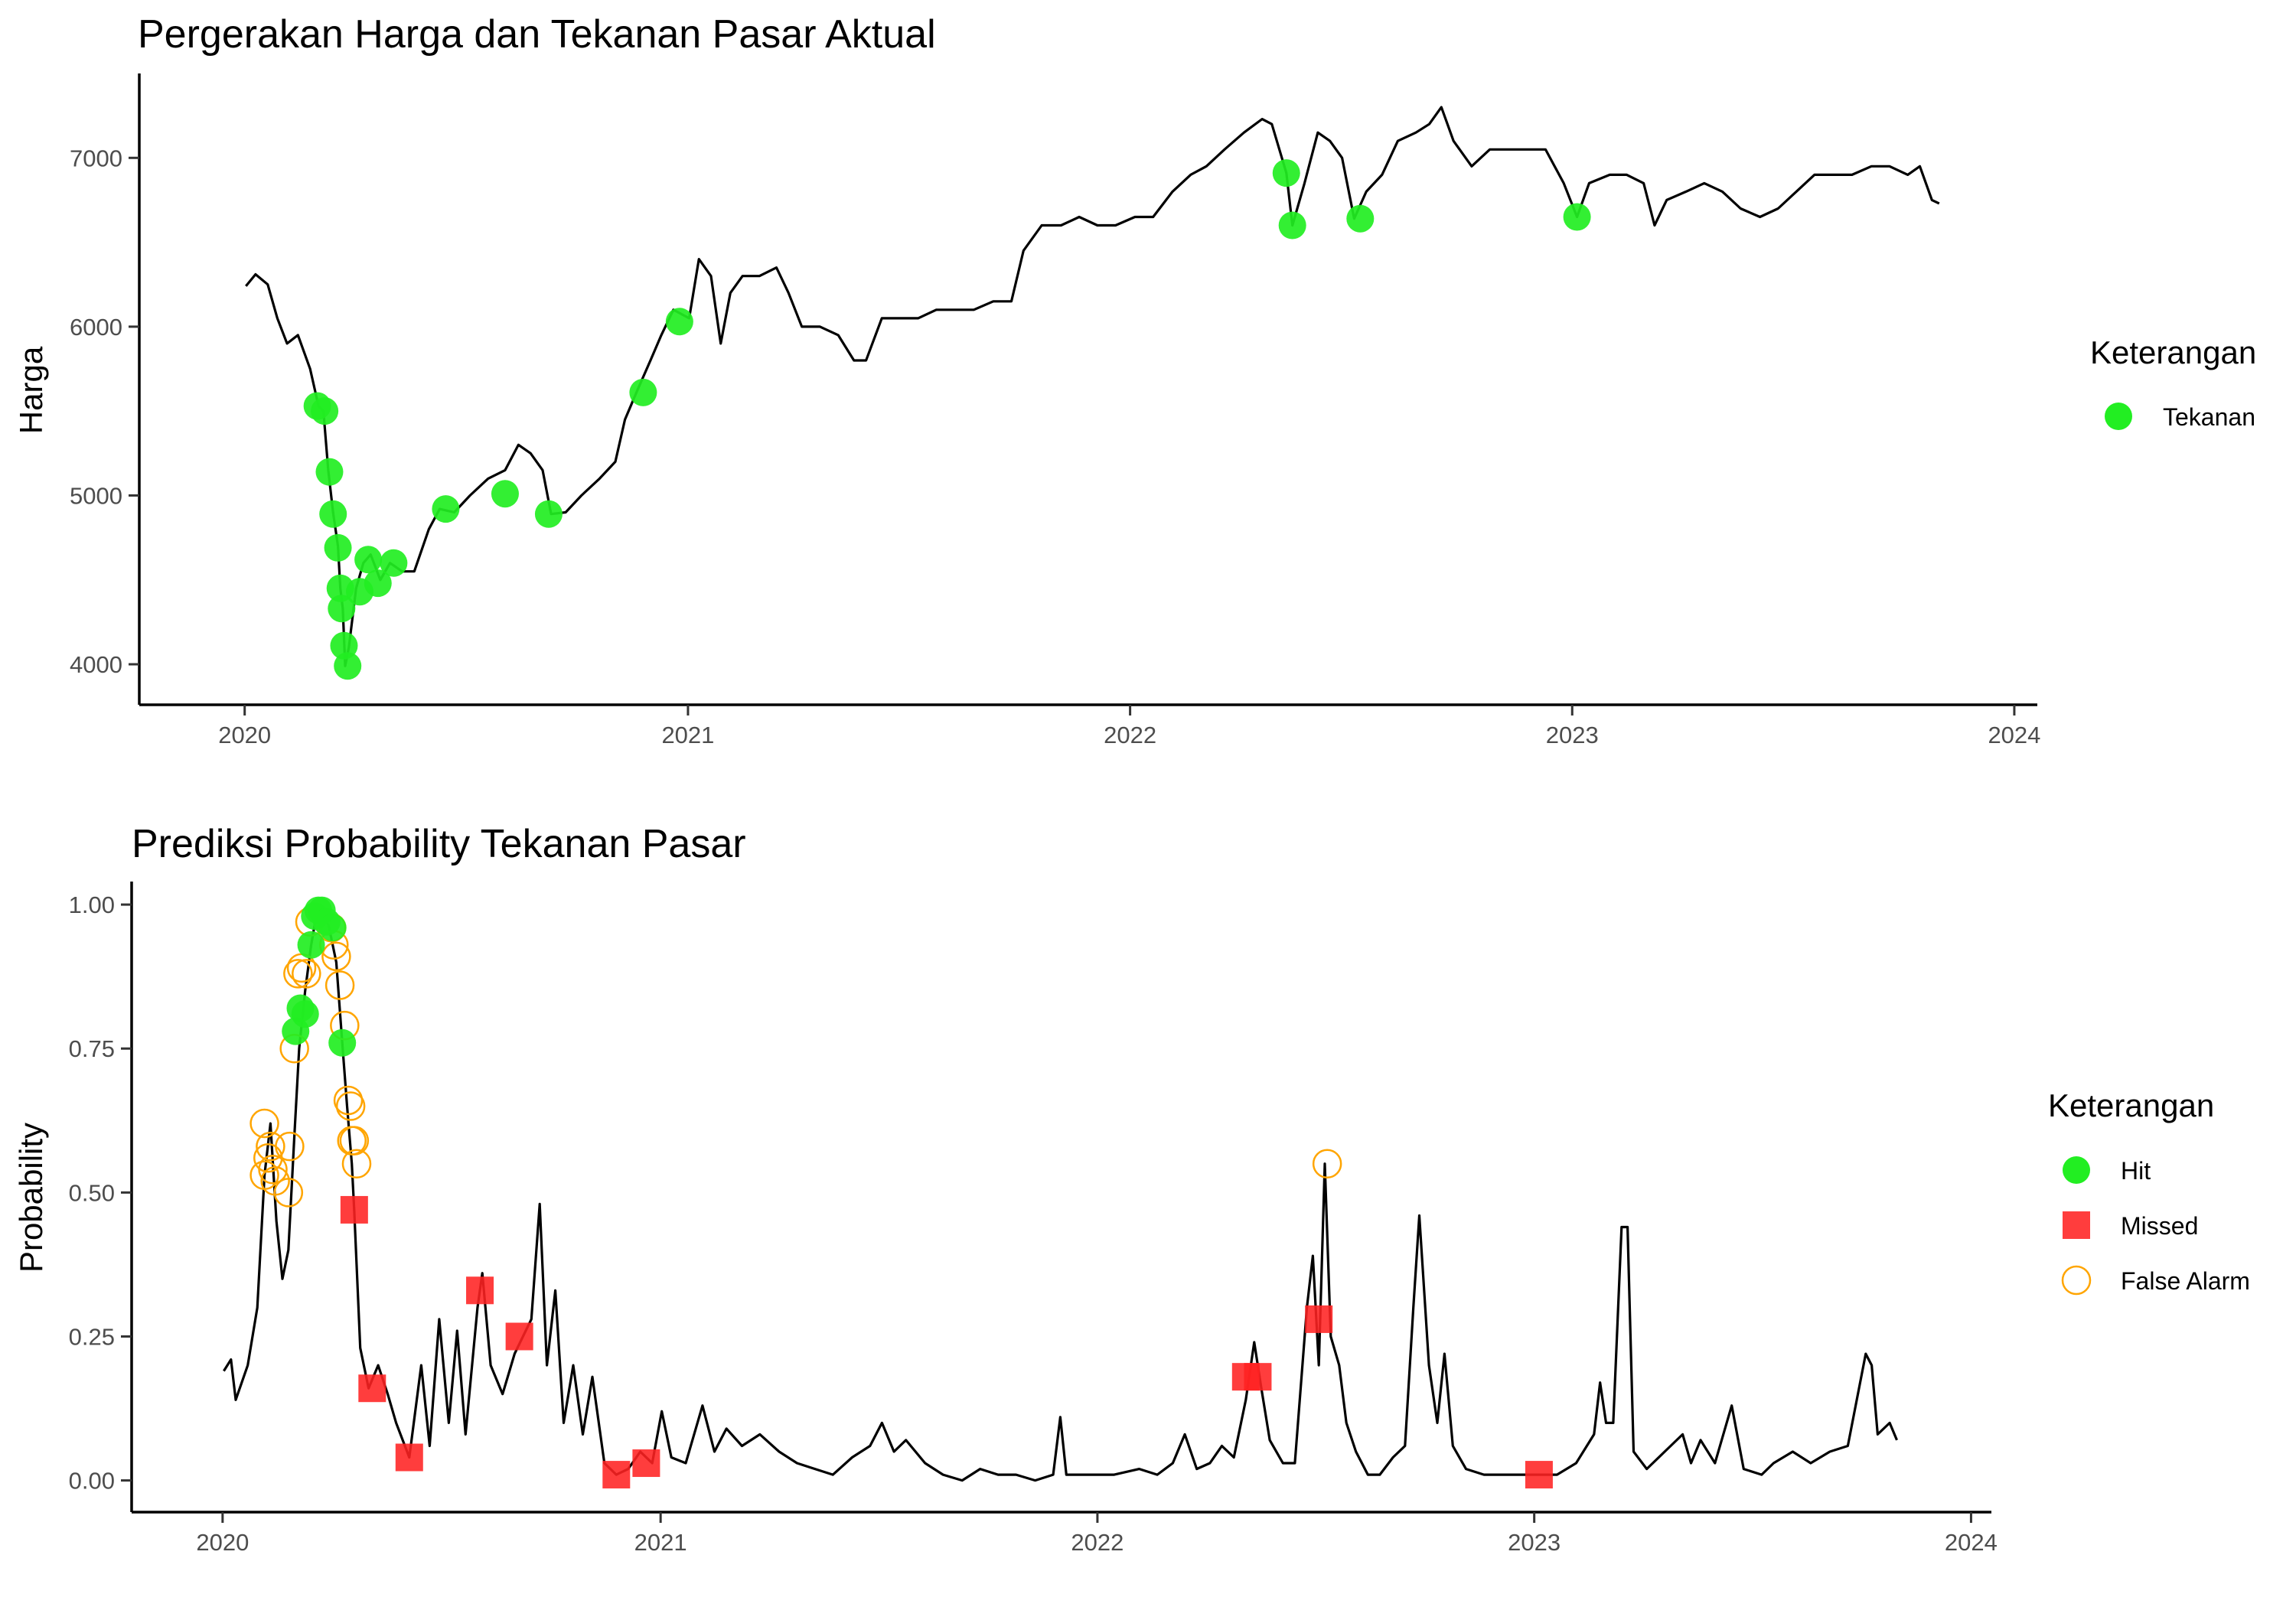 The height and width of the screenshot is (1607, 2296). What do you see at coordinates (439, 844) in the screenshot?
I see `probability-chart-title: Prediksi Probability Tekanan Pasar` at bounding box center [439, 844].